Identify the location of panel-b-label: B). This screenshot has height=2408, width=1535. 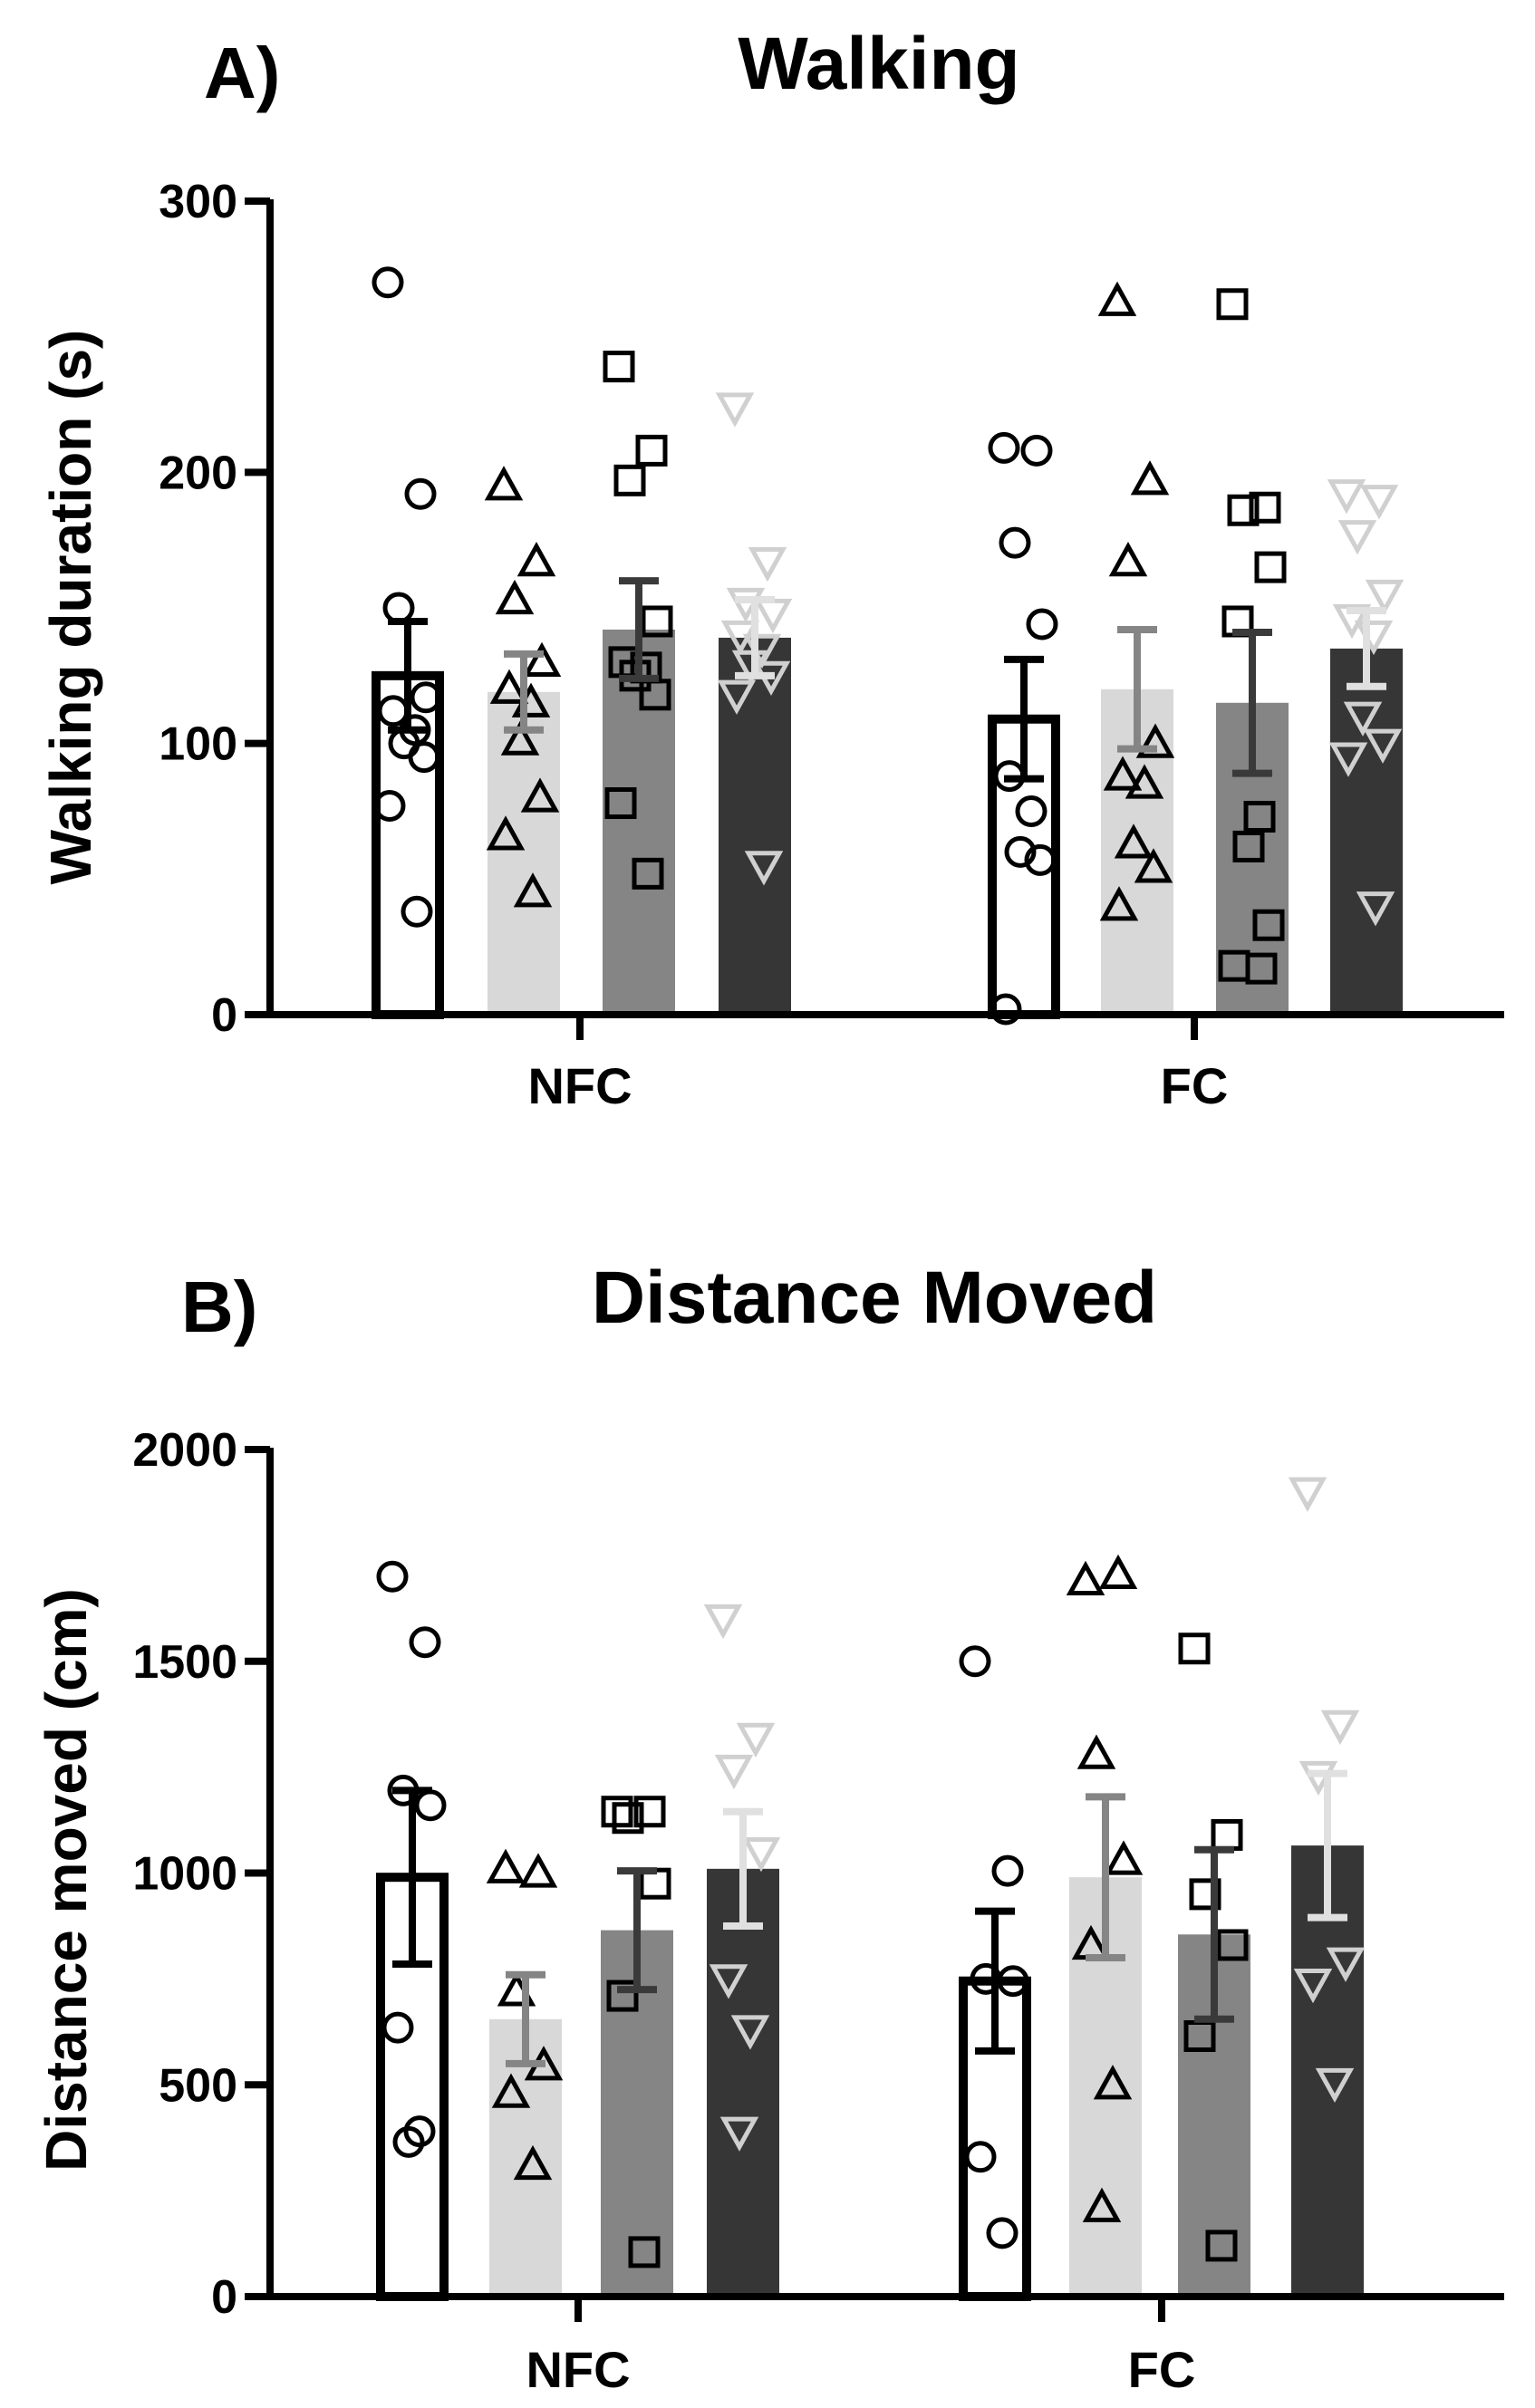
(219, 1307).